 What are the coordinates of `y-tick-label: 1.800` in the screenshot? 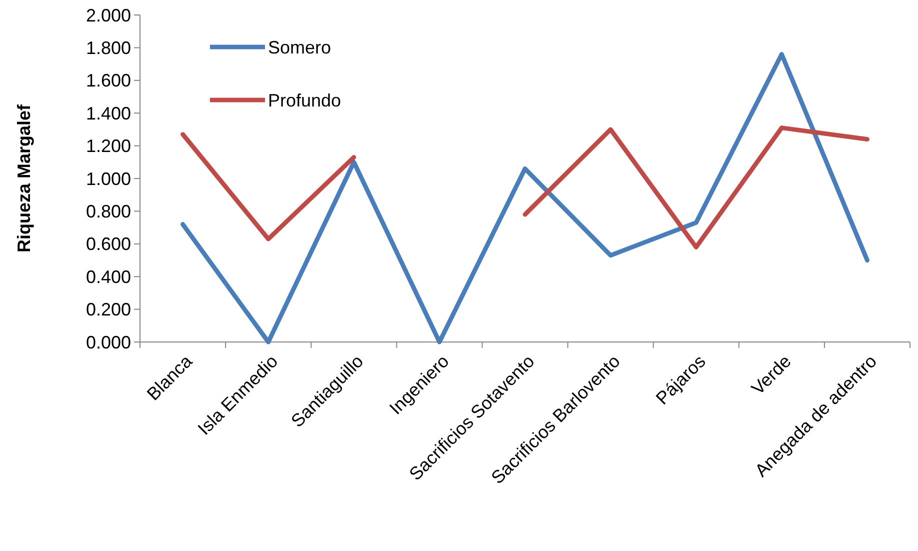 It's located at (108, 48).